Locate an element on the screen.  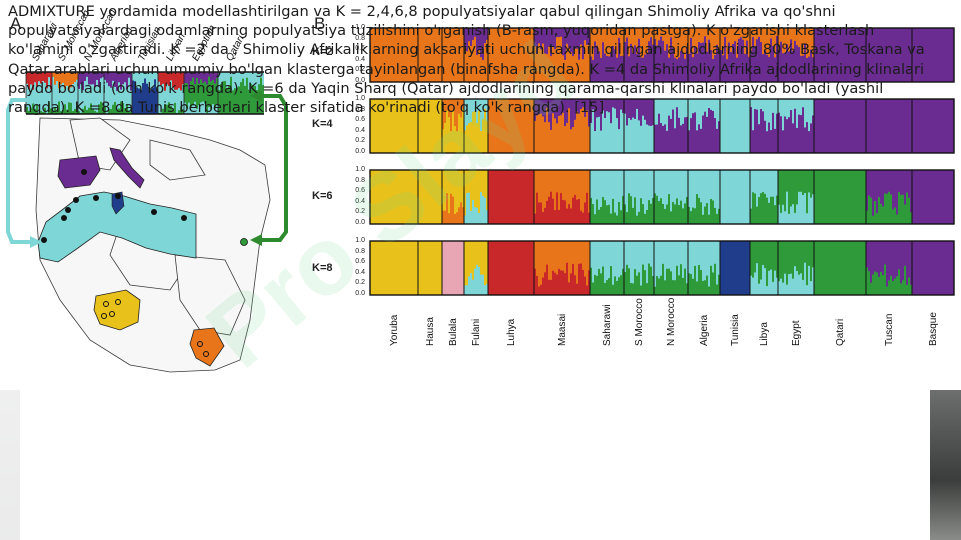
panel-b-pop-label: Fulani is located at coordinates (476, 332).